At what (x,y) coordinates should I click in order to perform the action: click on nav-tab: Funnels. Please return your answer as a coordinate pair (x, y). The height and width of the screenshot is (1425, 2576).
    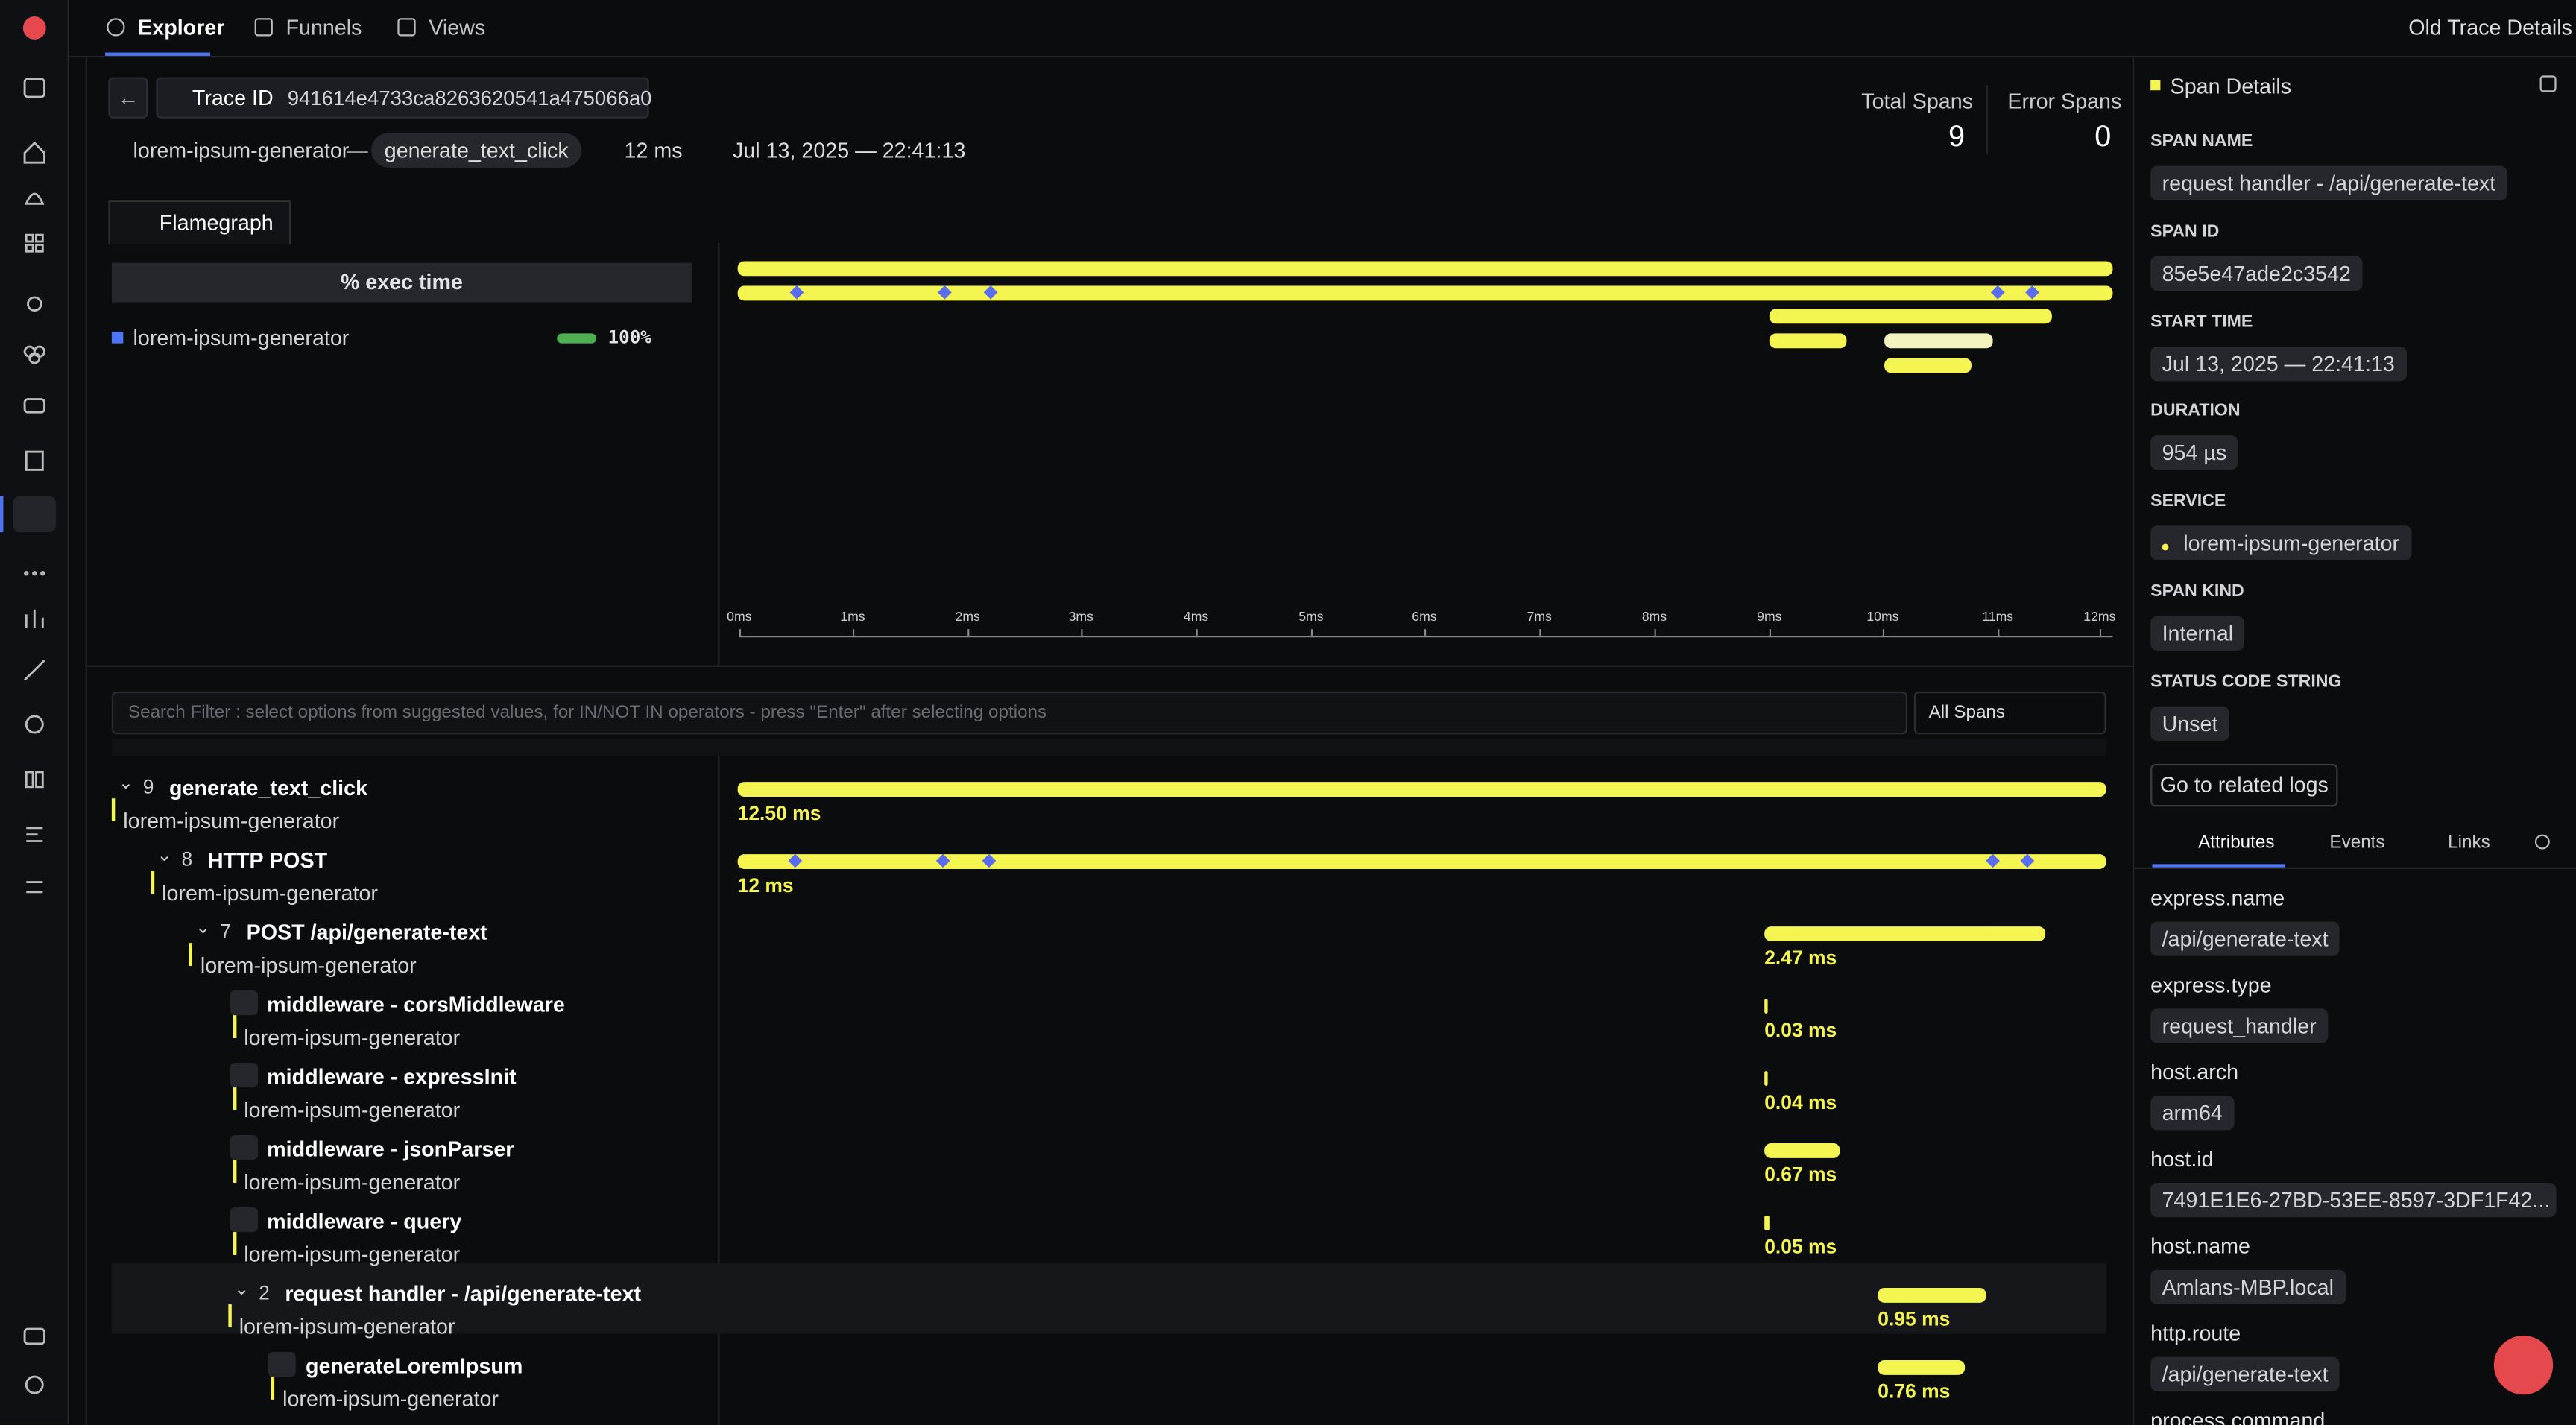
    Looking at the image, I should click on (323, 27).